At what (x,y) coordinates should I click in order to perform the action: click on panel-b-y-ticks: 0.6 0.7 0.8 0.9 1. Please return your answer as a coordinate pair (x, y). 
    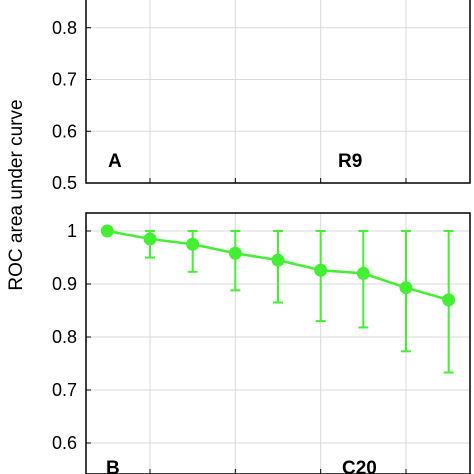
    Looking at the image, I should click on (71, 337).